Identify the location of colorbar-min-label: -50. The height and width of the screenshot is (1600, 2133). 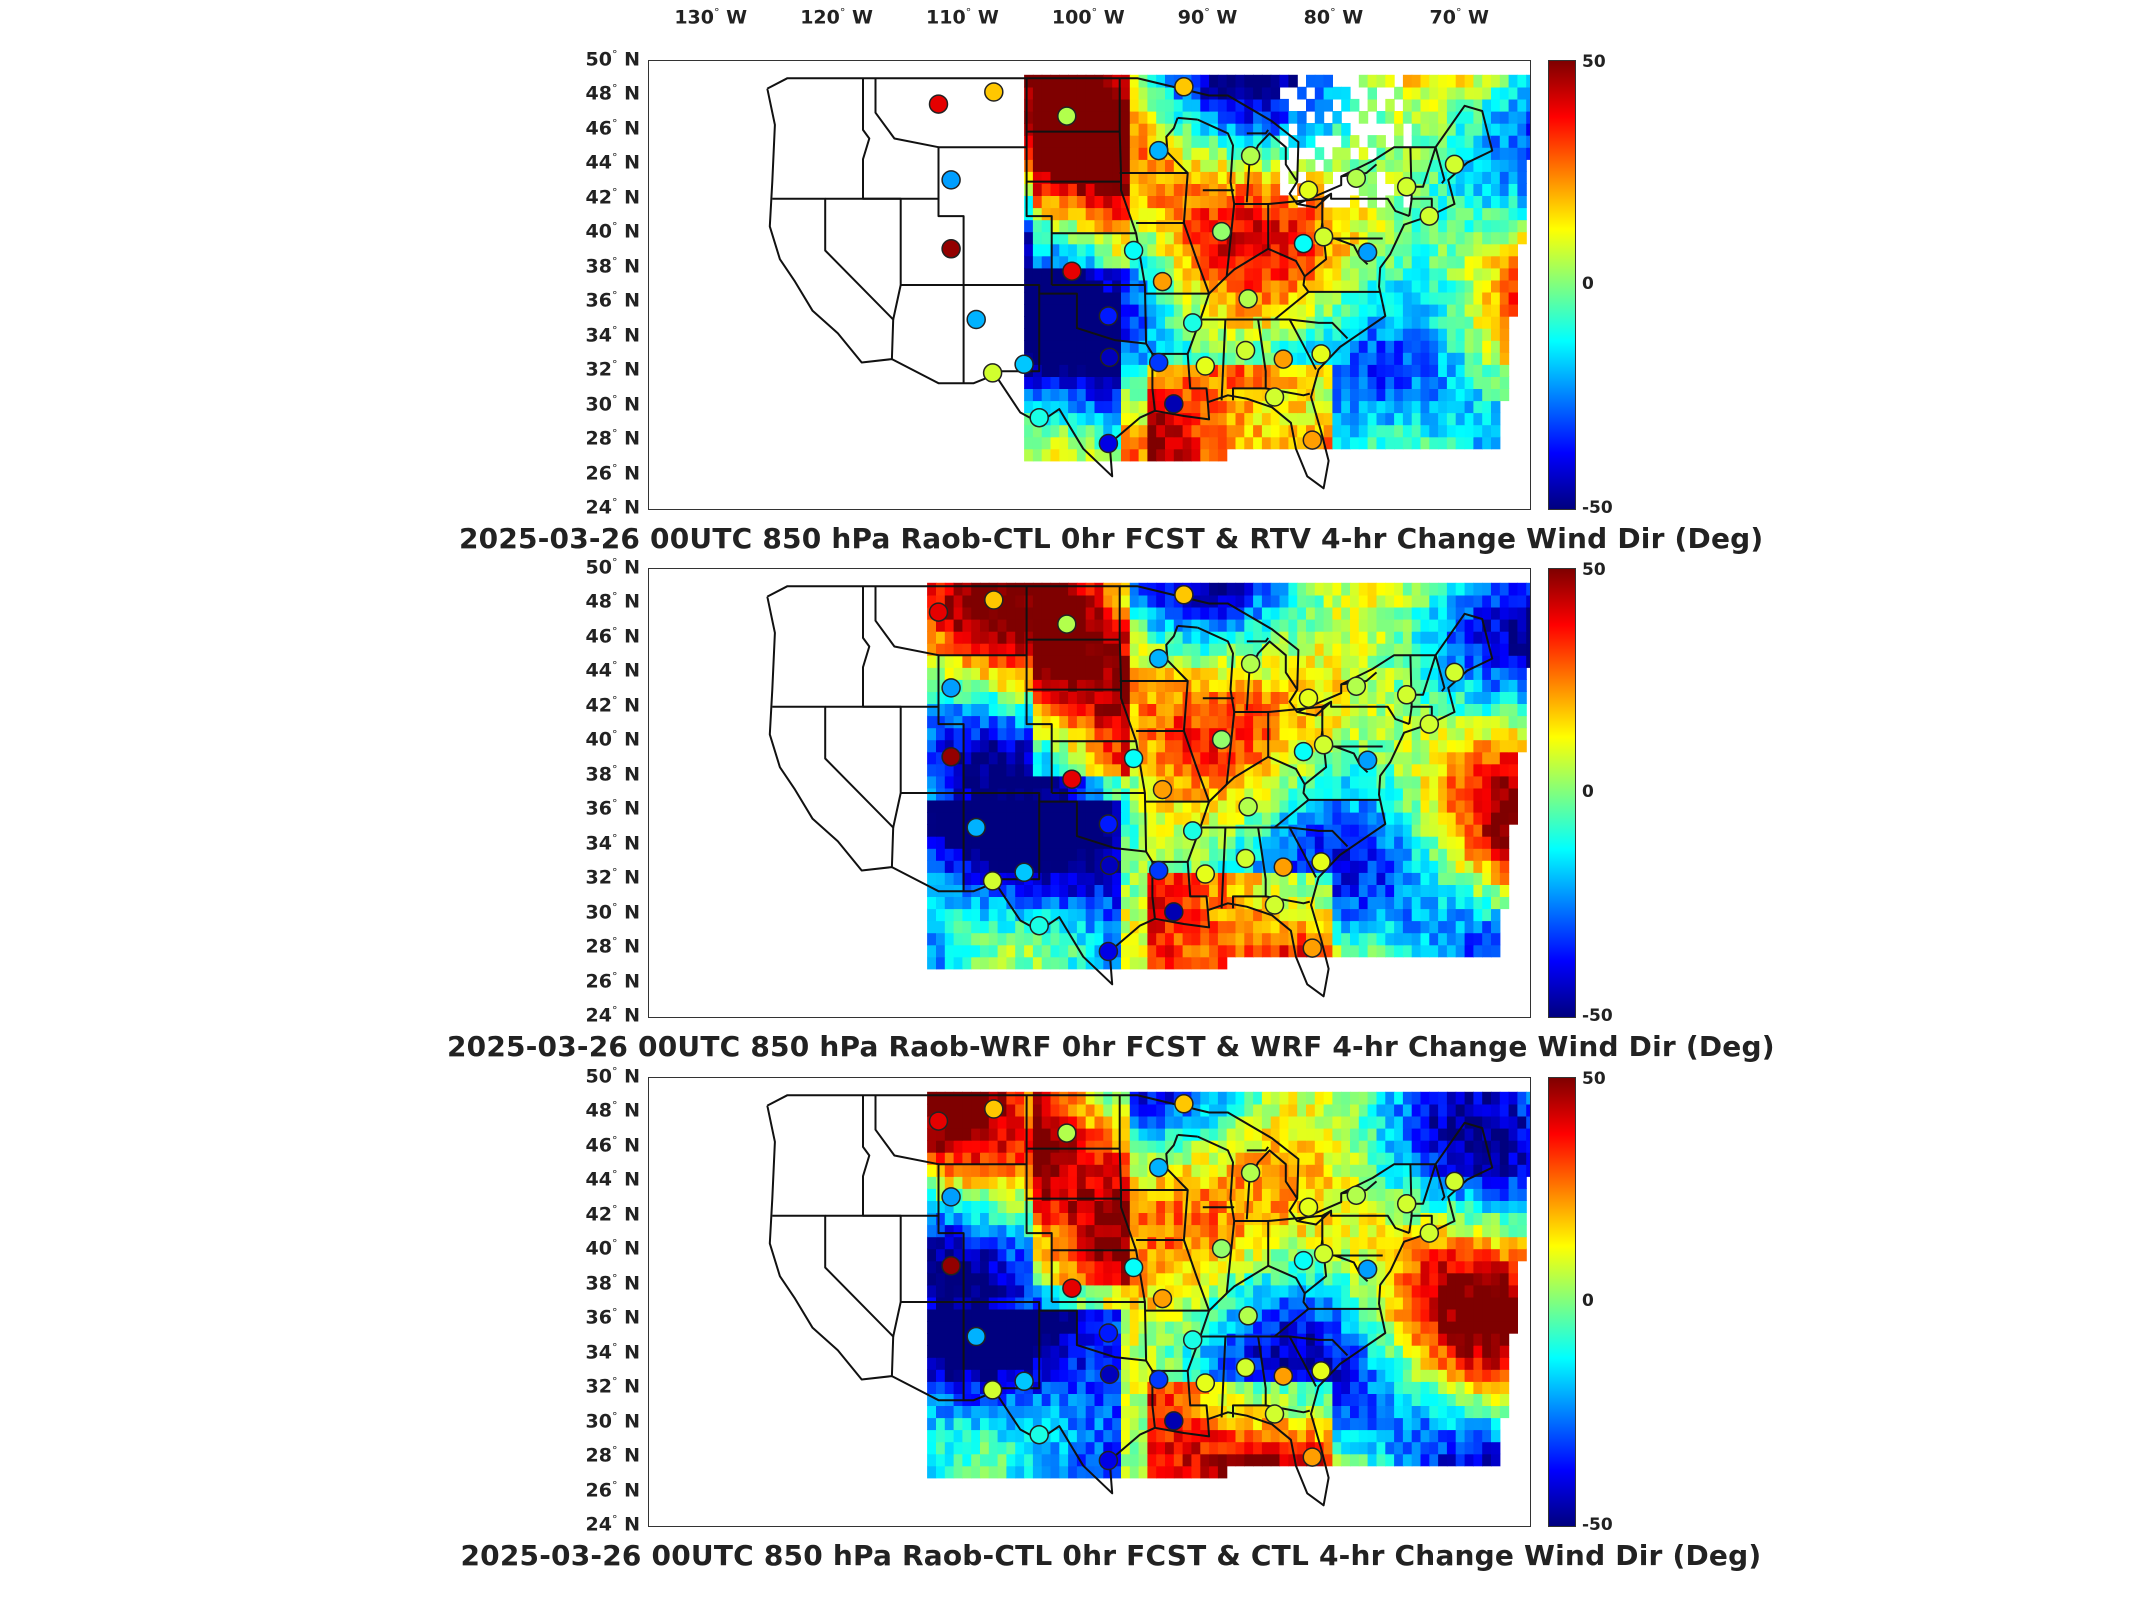
(1597, 508).